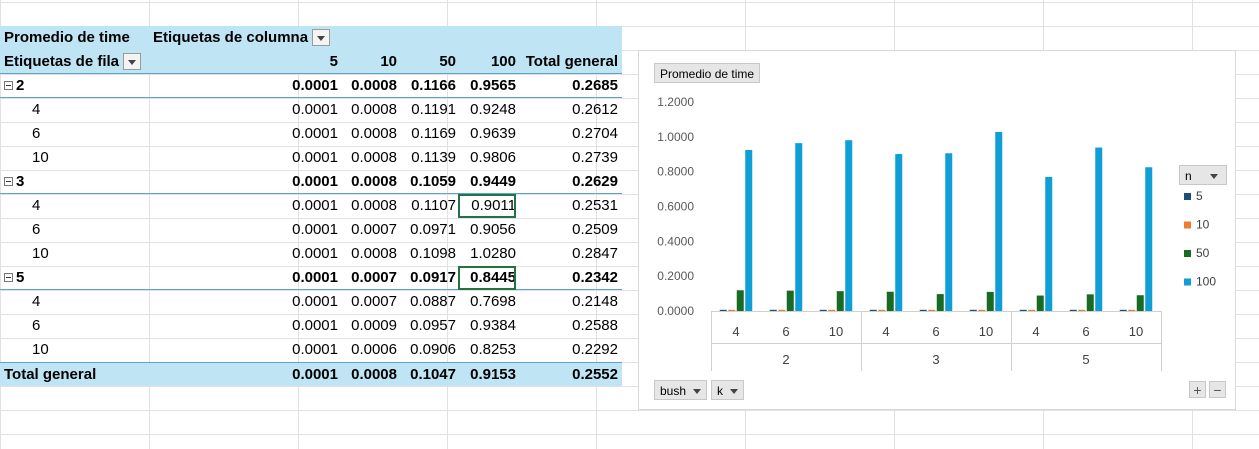  I want to click on pivot-sub-row: 10 0.0001 0.0008 0.1098 1.0280 0.2847, so click(311, 254).